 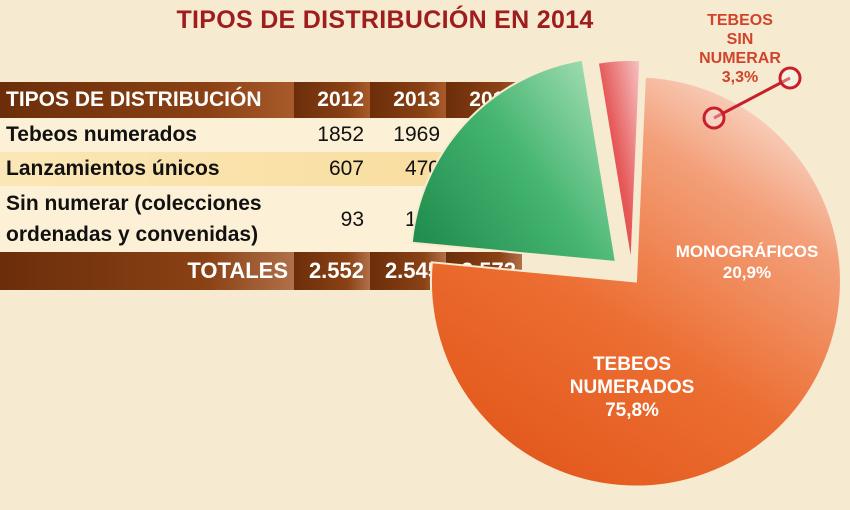 I want to click on row-label-line: ordenadas y convenidas), so click(x=132, y=234).